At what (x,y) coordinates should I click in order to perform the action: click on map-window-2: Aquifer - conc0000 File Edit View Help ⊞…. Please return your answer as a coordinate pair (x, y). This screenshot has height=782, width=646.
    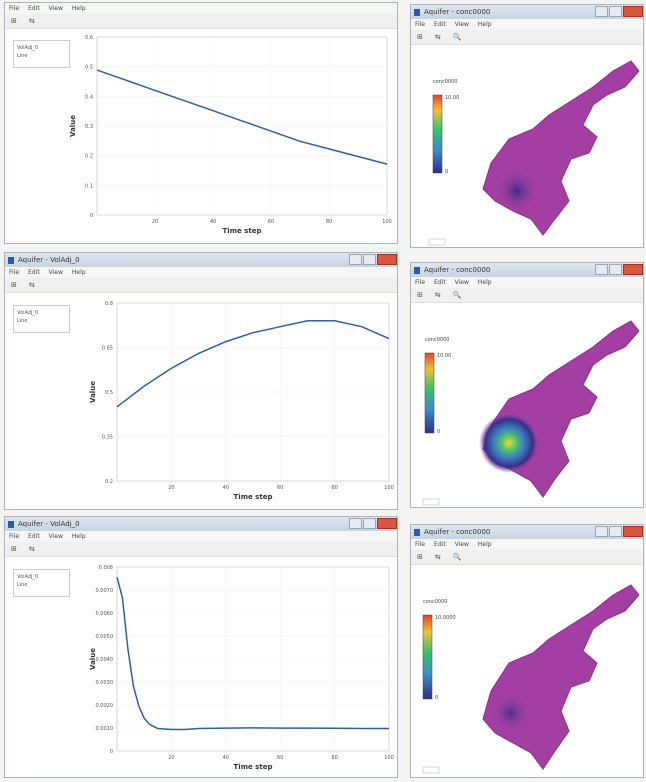
    Looking at the image, I should click on (527, 385).